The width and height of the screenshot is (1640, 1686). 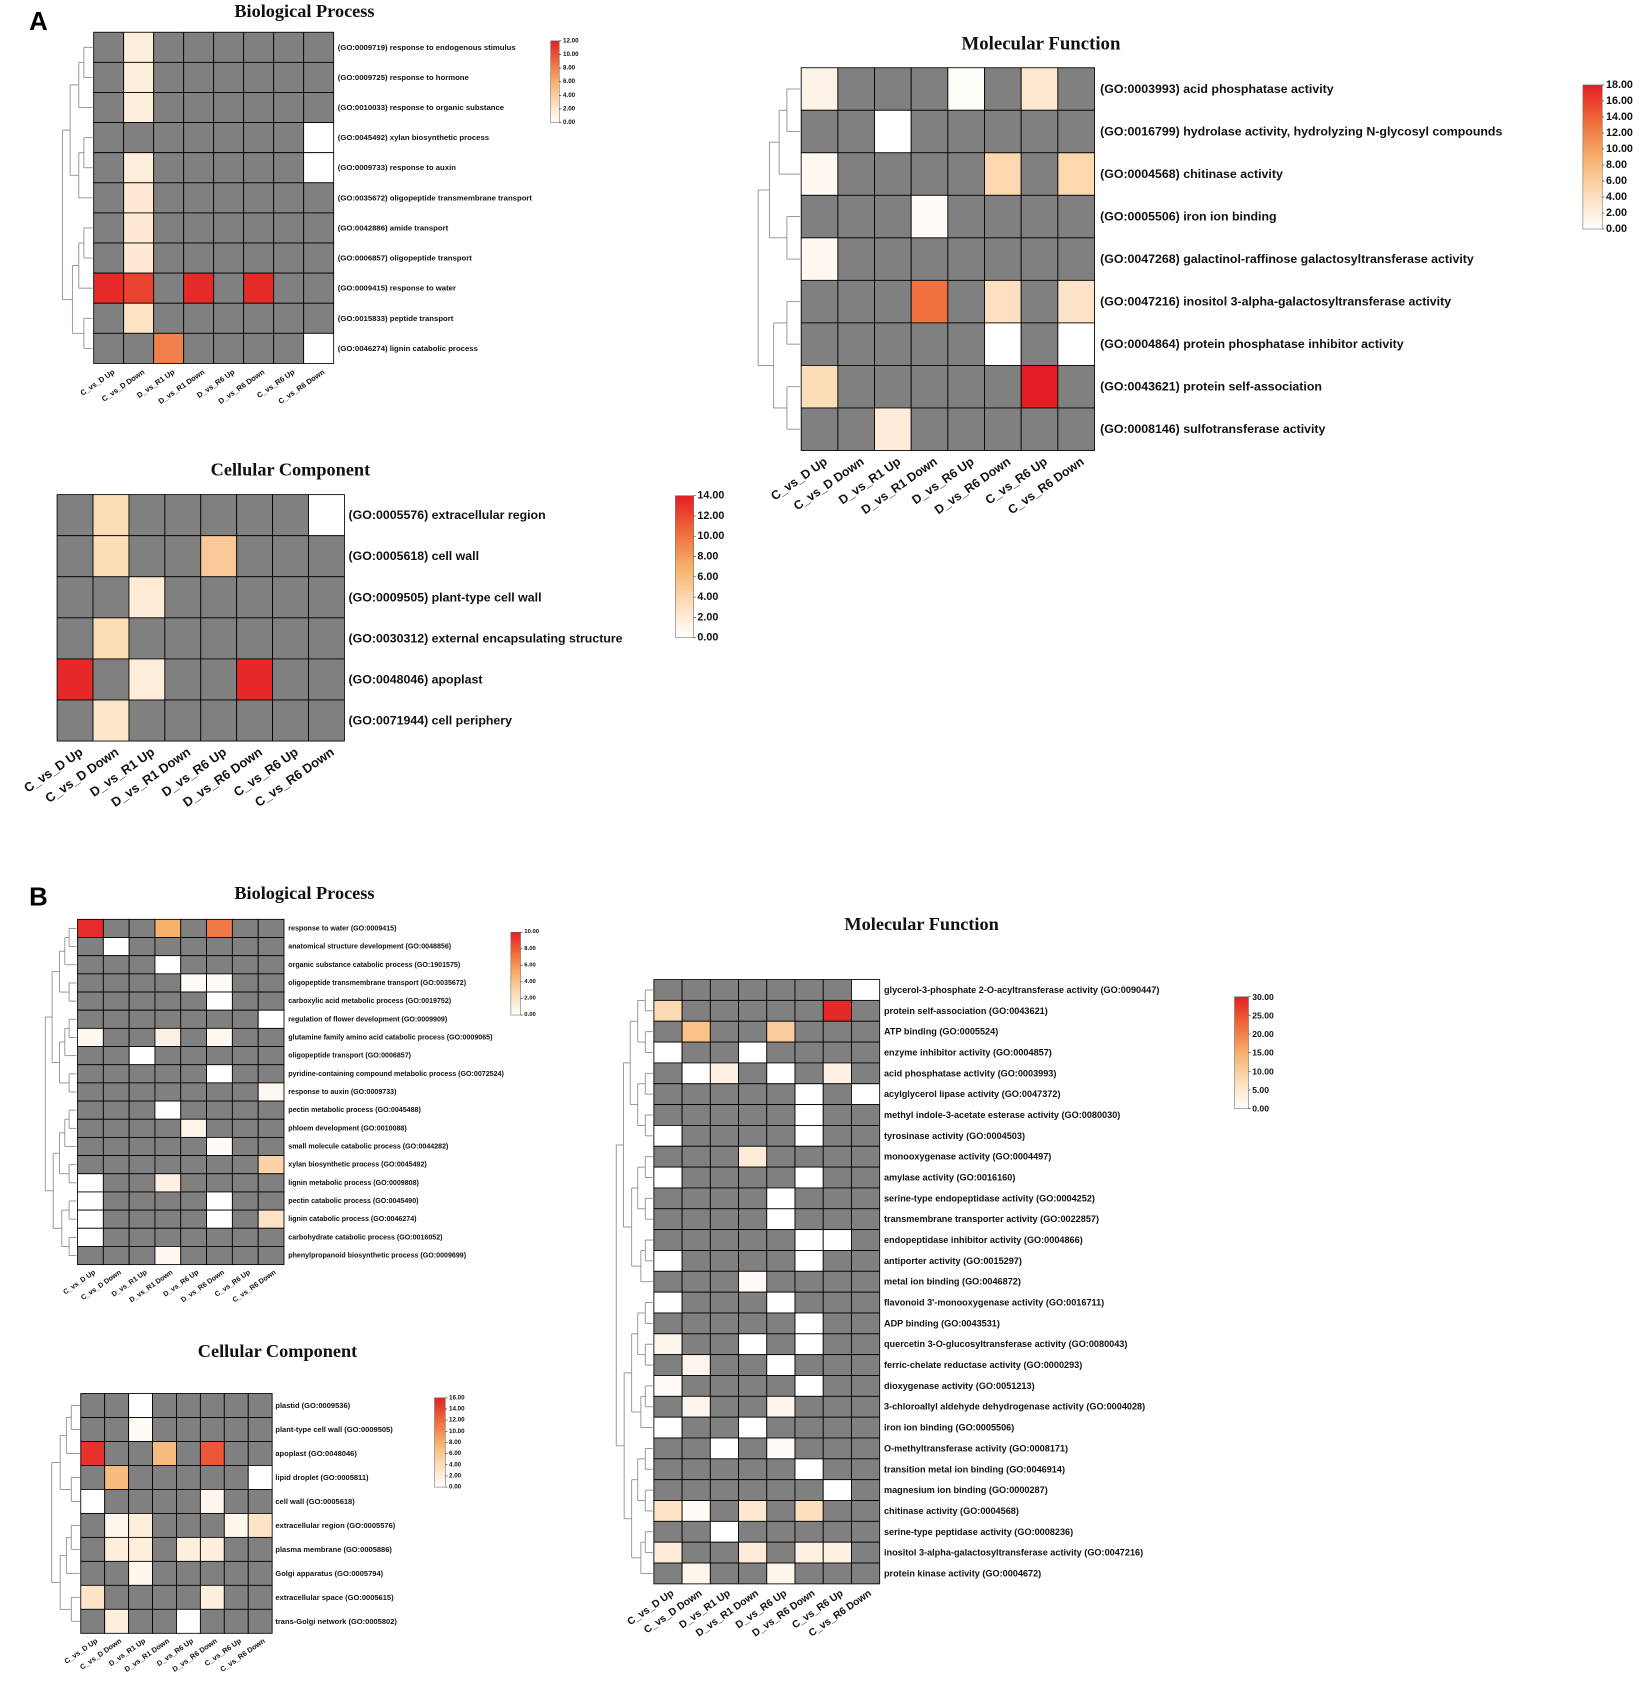 I want to click on chart-title: Molecular Function, so click(x=1041, y=43).